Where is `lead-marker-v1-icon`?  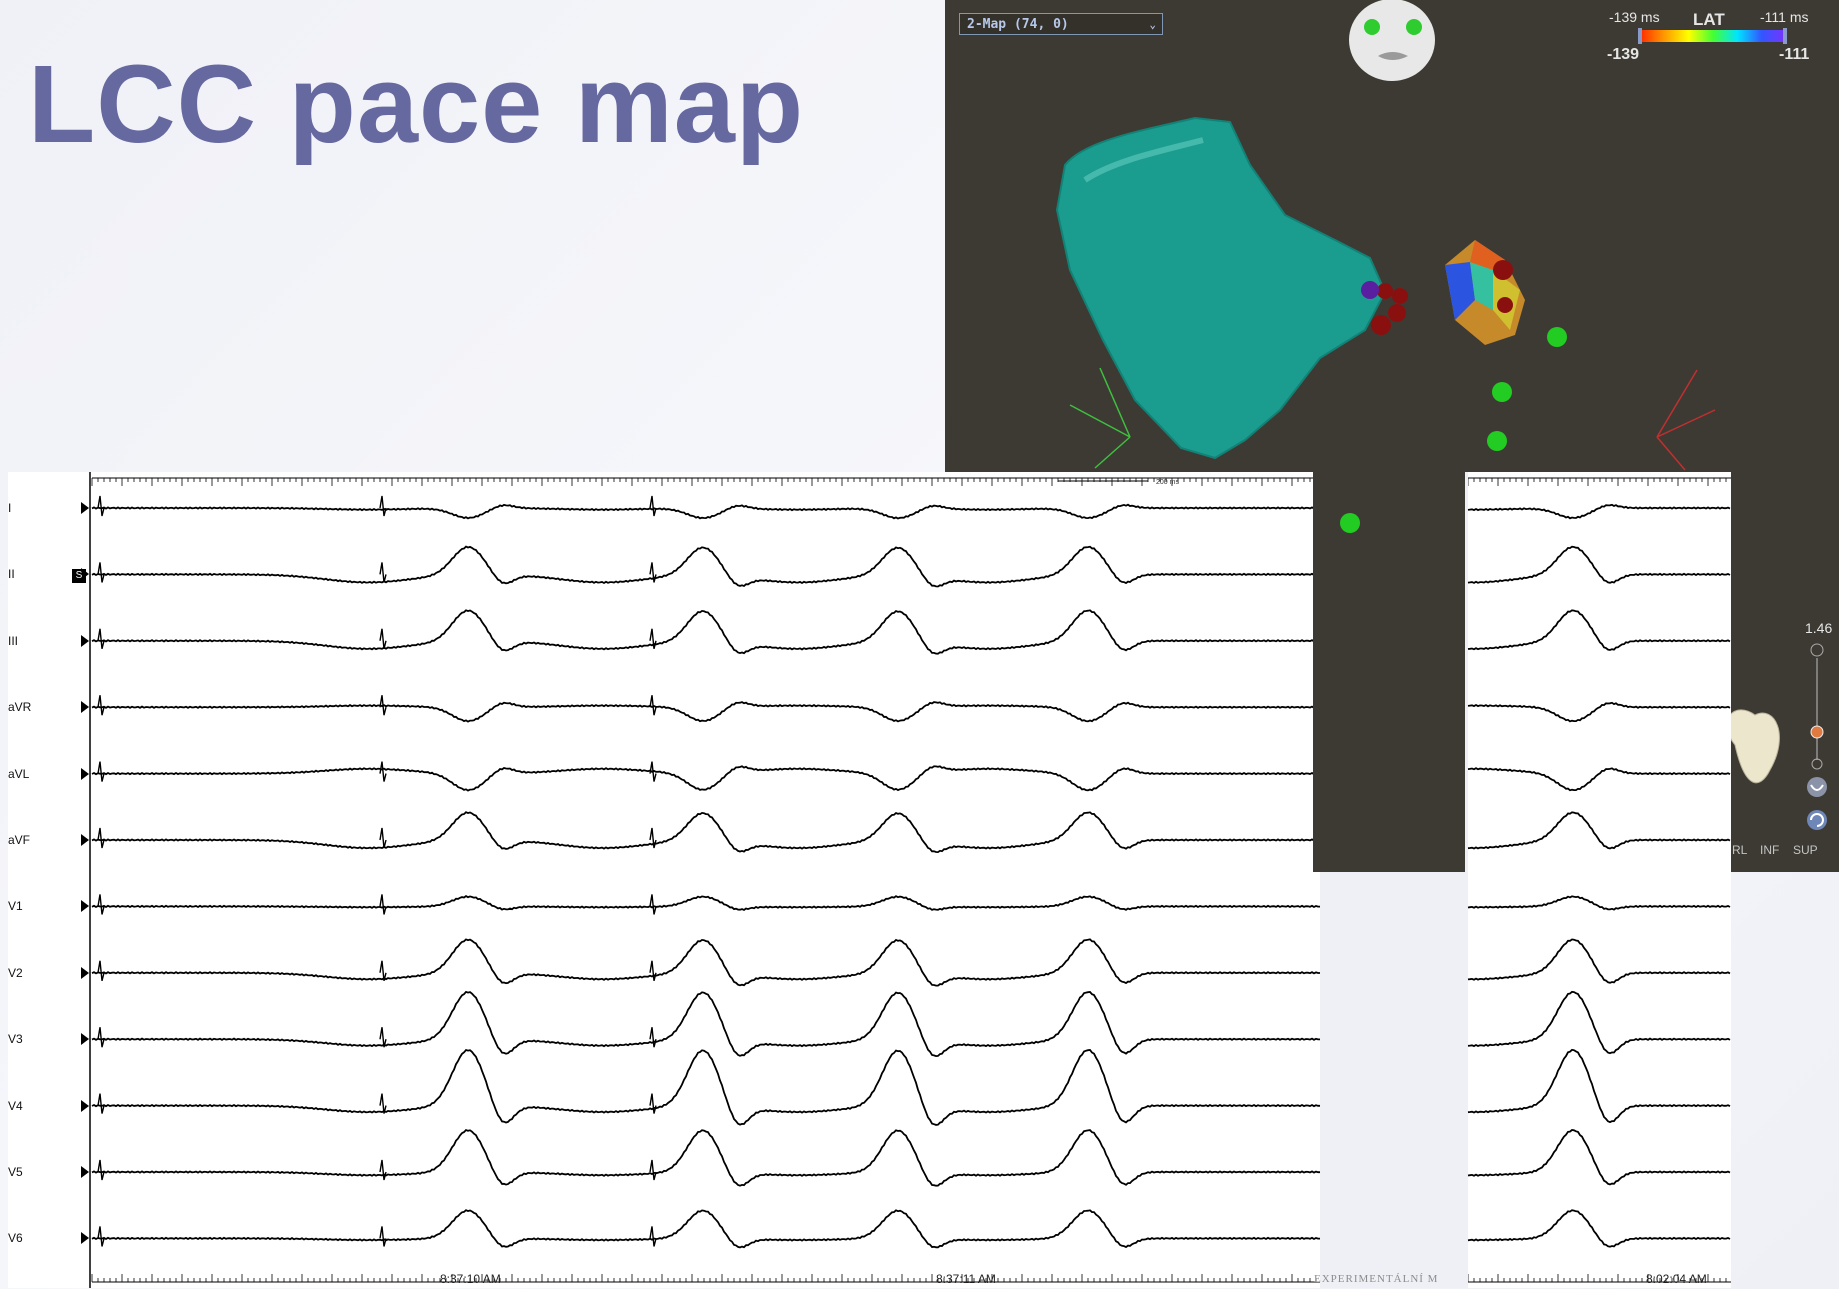
lead-marker-v1-icon is located at coordinates (85, 906).